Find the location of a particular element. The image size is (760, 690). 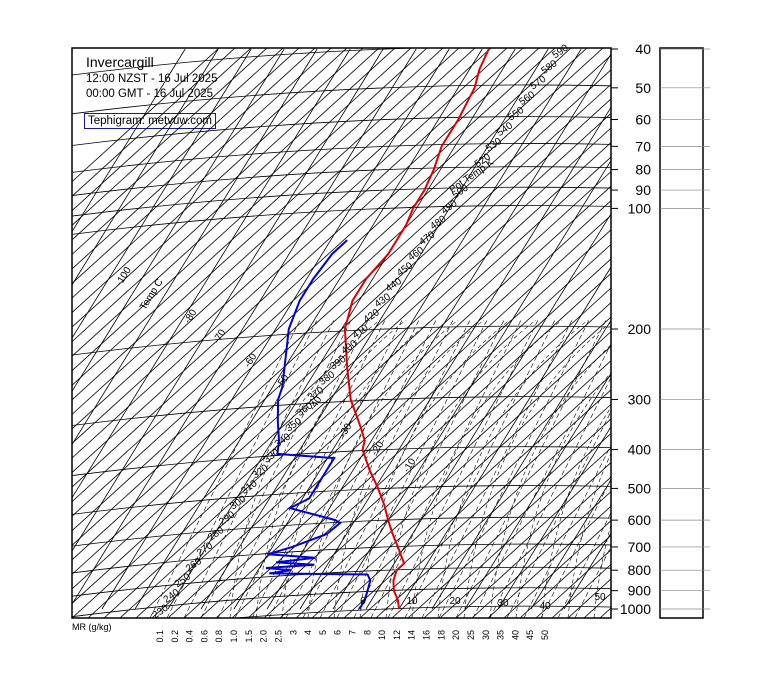

isotherm-label: 20 is located at coordinates (455, 601).